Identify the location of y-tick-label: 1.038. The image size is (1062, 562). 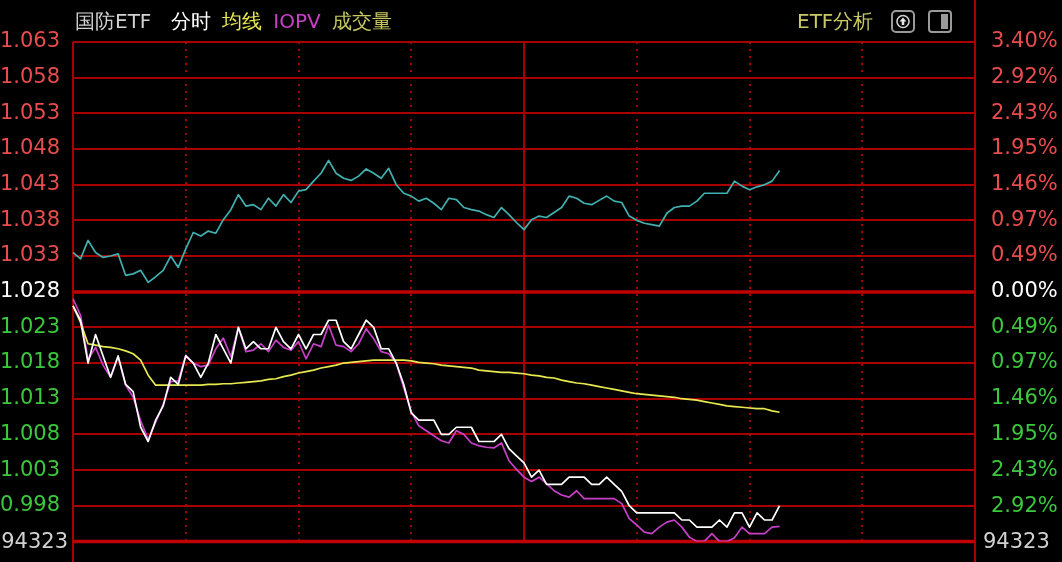
(30, 218).